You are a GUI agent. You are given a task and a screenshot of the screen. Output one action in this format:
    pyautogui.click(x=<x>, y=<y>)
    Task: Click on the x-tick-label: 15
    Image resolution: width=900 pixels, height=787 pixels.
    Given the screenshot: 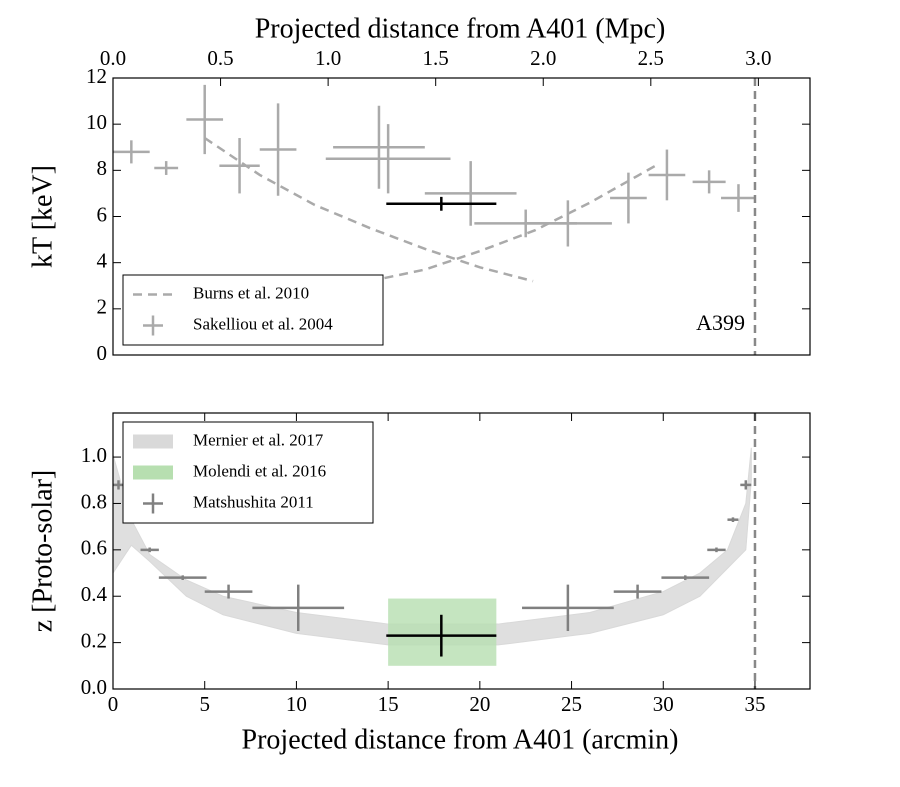 What is the action you would take?
    pyautogui.click(x=388, y=704)
    